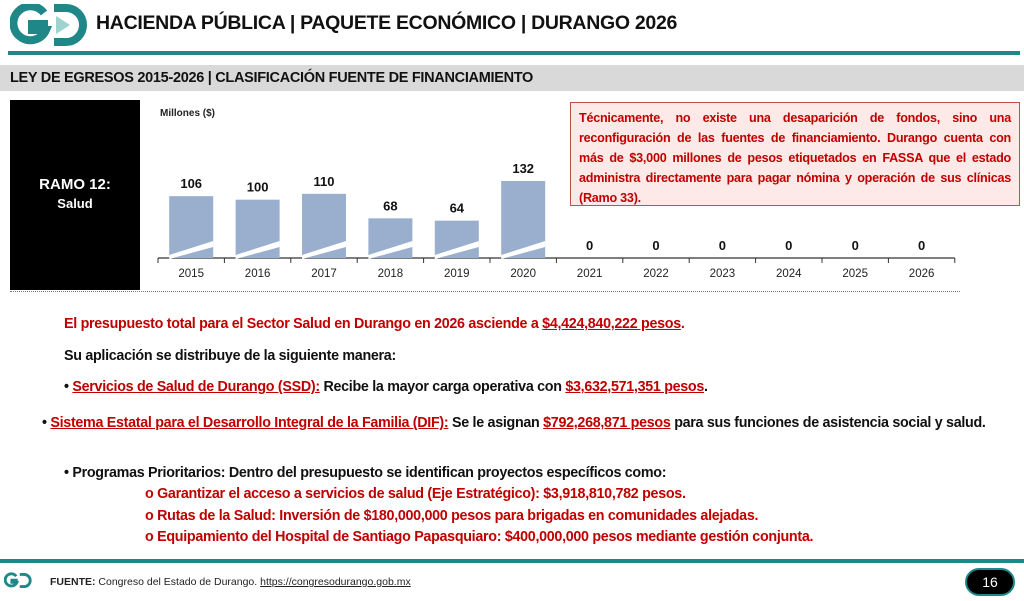 This screenshot has height=601, width=1024. Describe the element at coordinates (324, 181) in the screenshot. I see `data-label: 110` at that location.